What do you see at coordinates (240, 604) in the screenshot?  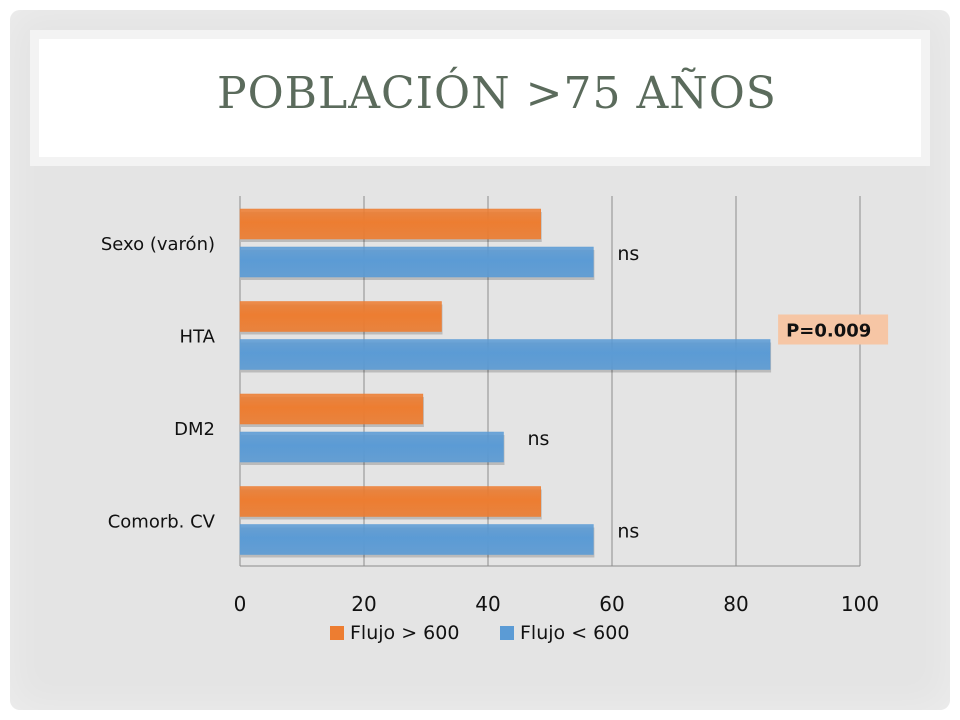 I see `x-tick-label: 0` at bounding box center [240, 604].